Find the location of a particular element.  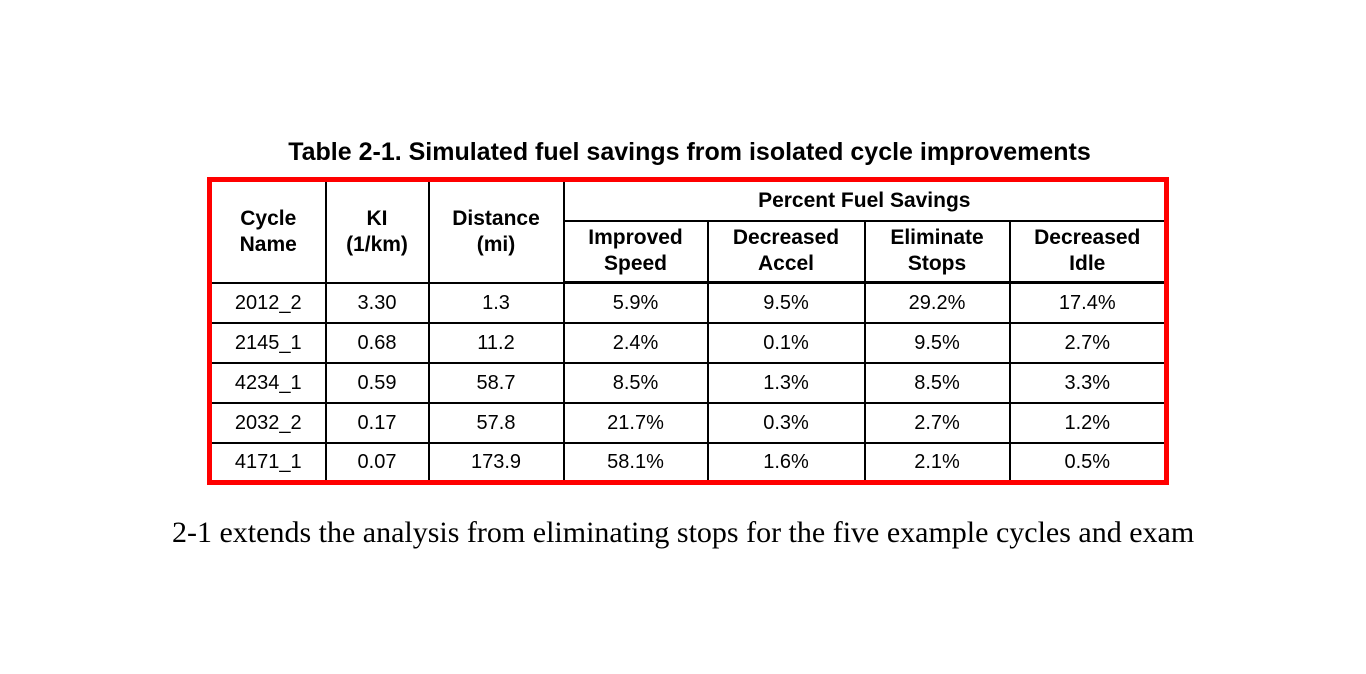

cell-decreased-idle: 2.7% is located at coordinates (1088, 342).